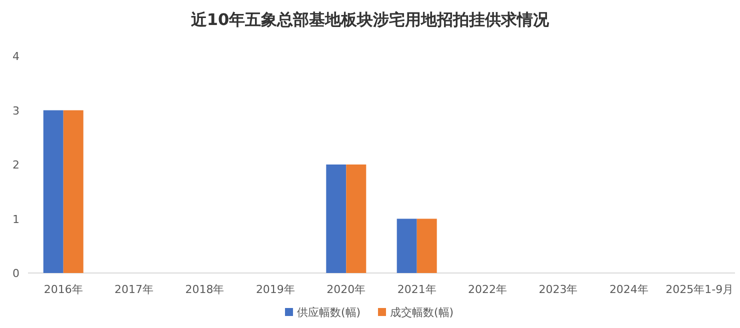 The width and height of the screenshot is (740, 328). I want to click on legend-label: 成交幅数(幅), so click(422, 312).